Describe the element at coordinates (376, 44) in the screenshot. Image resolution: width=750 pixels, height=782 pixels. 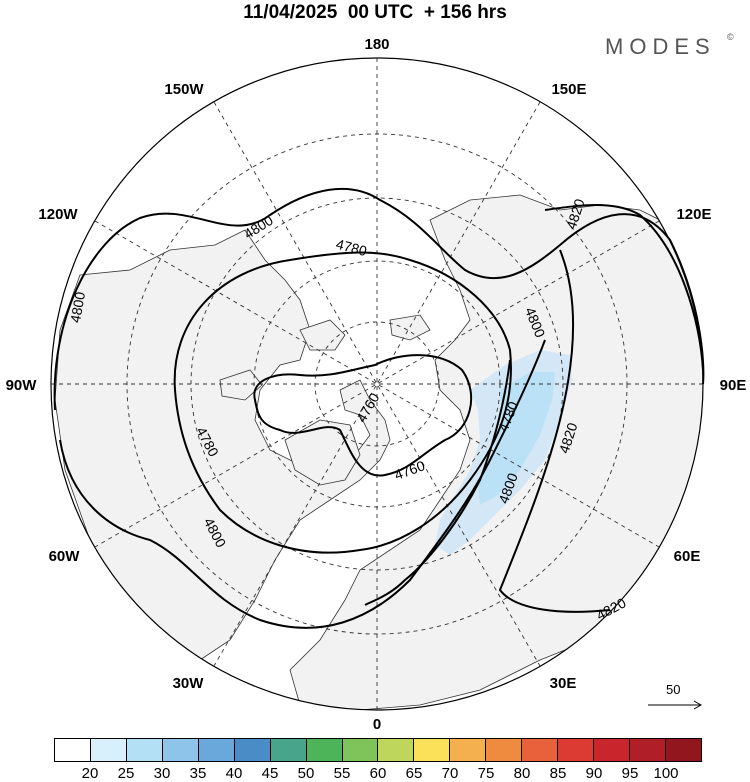
I see `lon-label-180: 180` at that location.